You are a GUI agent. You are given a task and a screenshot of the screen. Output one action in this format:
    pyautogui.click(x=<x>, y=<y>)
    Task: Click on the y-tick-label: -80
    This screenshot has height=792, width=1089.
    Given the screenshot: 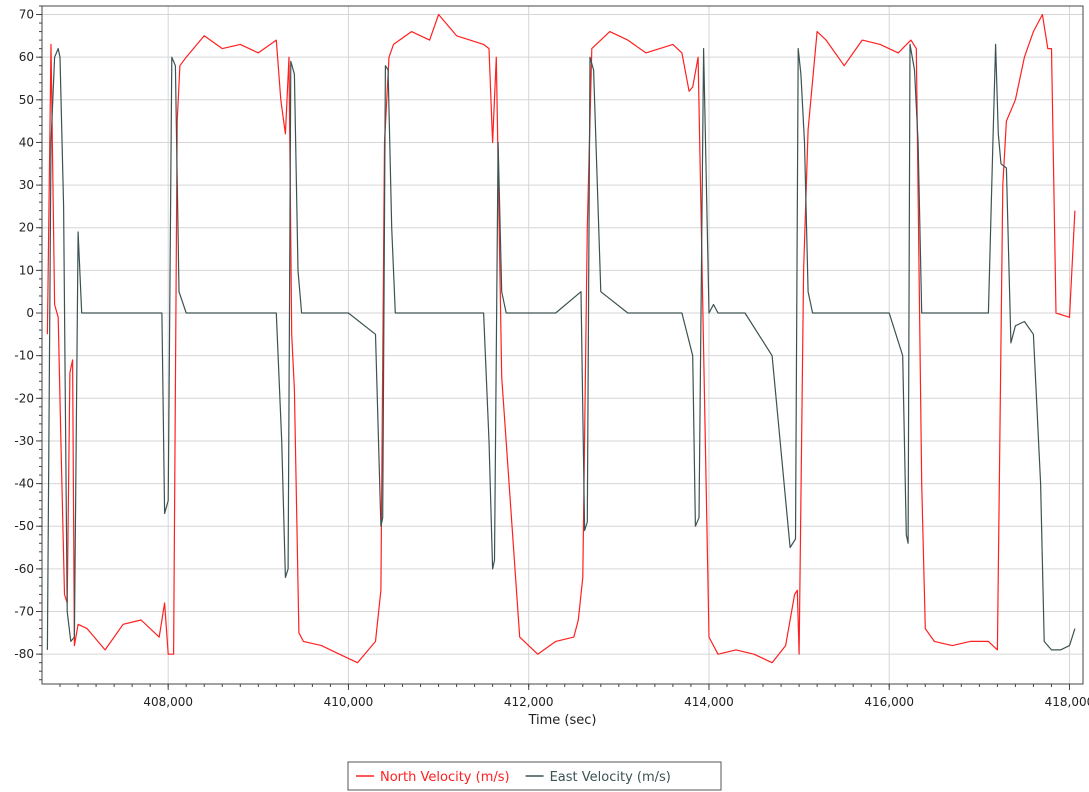 What is the action you would take?
    pyautogui.click(x=24, y=654)
    